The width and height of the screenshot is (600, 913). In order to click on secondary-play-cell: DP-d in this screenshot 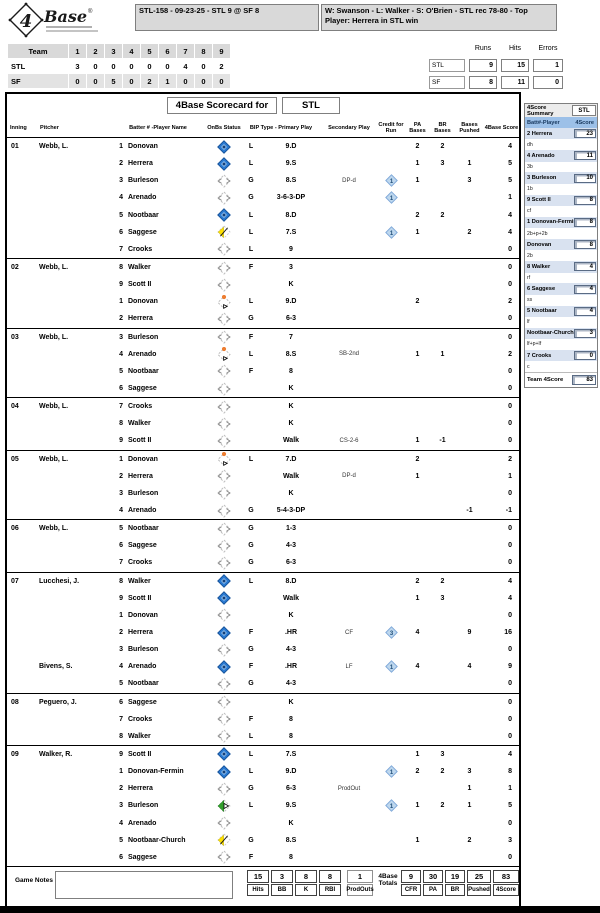, I will do `click(349, 180)`.